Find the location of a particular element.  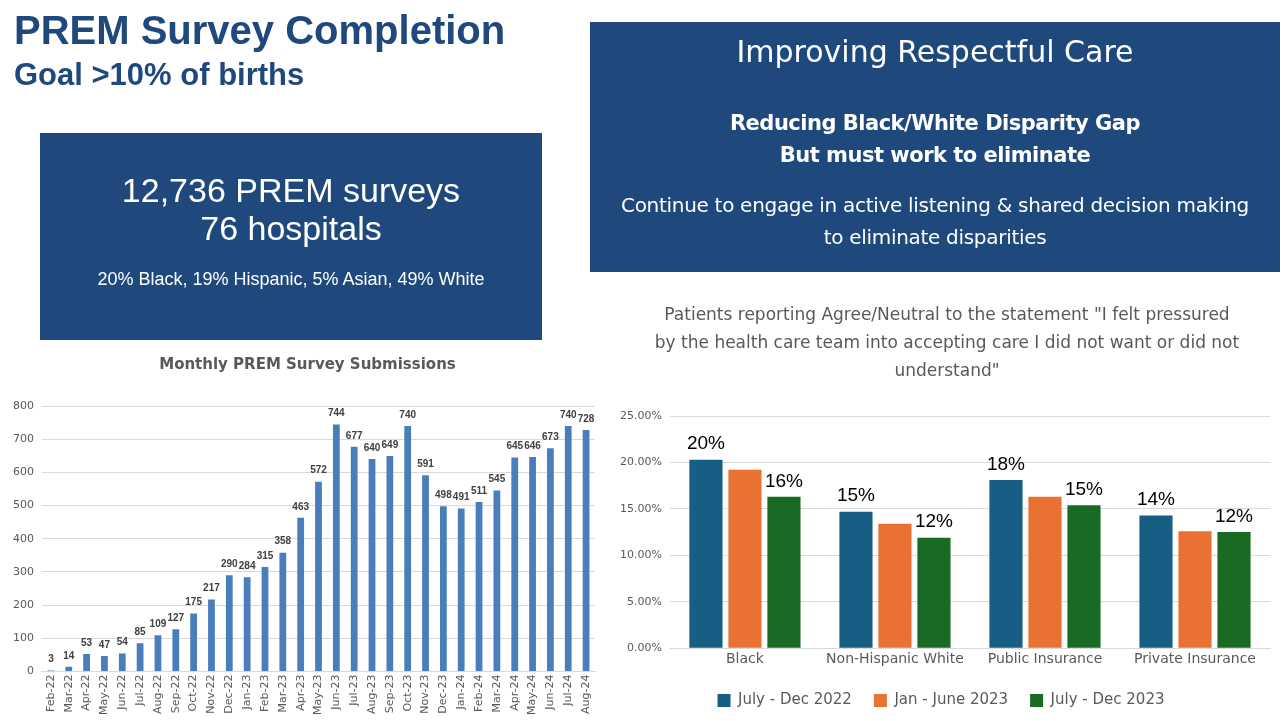

text: But must work to eliminate is located at coordinates (935, 155).